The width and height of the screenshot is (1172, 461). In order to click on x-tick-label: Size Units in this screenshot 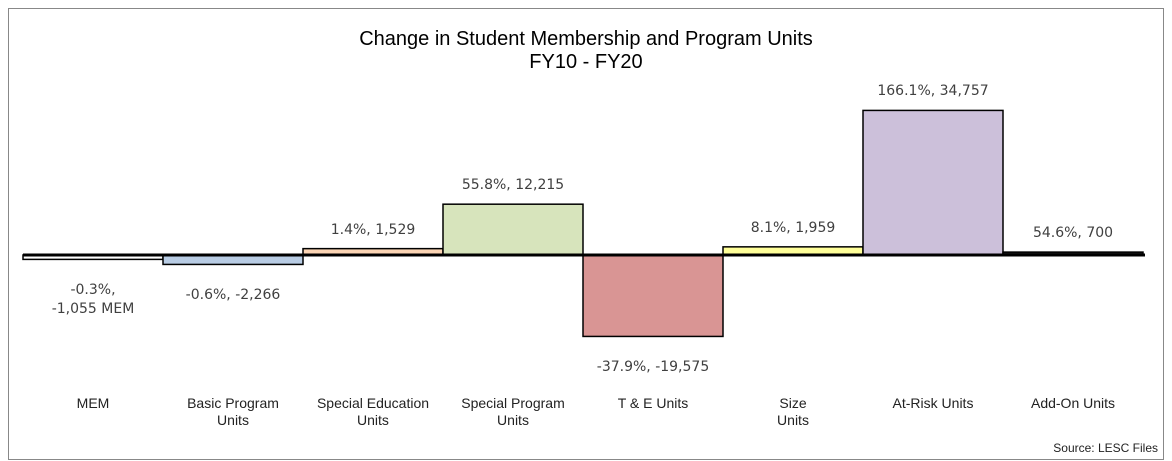, I will do `click(793, 411)`.